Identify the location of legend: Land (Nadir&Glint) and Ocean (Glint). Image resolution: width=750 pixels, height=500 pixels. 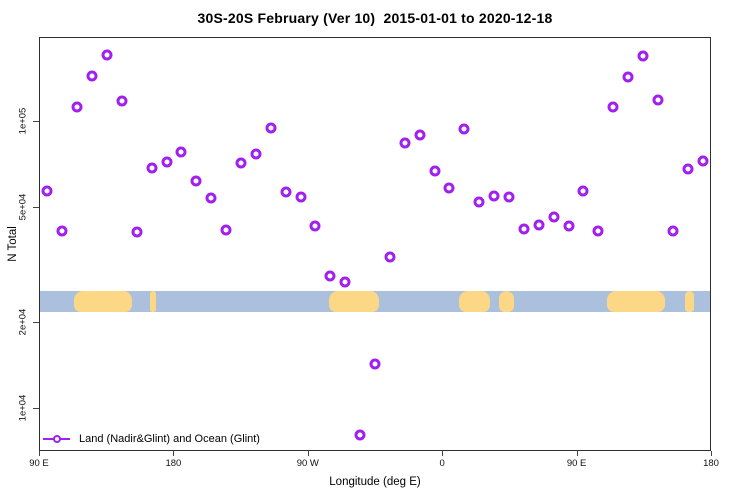
(151, 438).